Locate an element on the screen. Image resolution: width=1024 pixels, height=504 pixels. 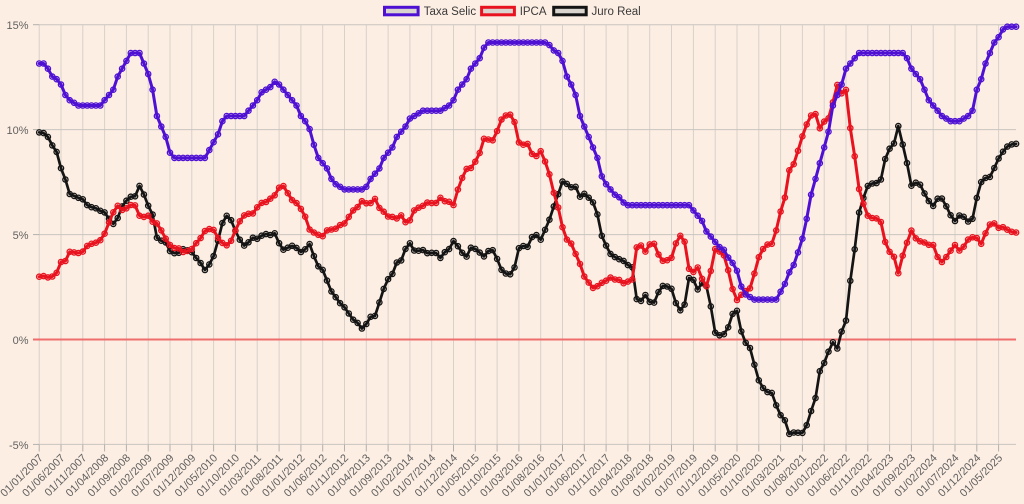
svg-text: 0% is located at coordinates (21, 341).